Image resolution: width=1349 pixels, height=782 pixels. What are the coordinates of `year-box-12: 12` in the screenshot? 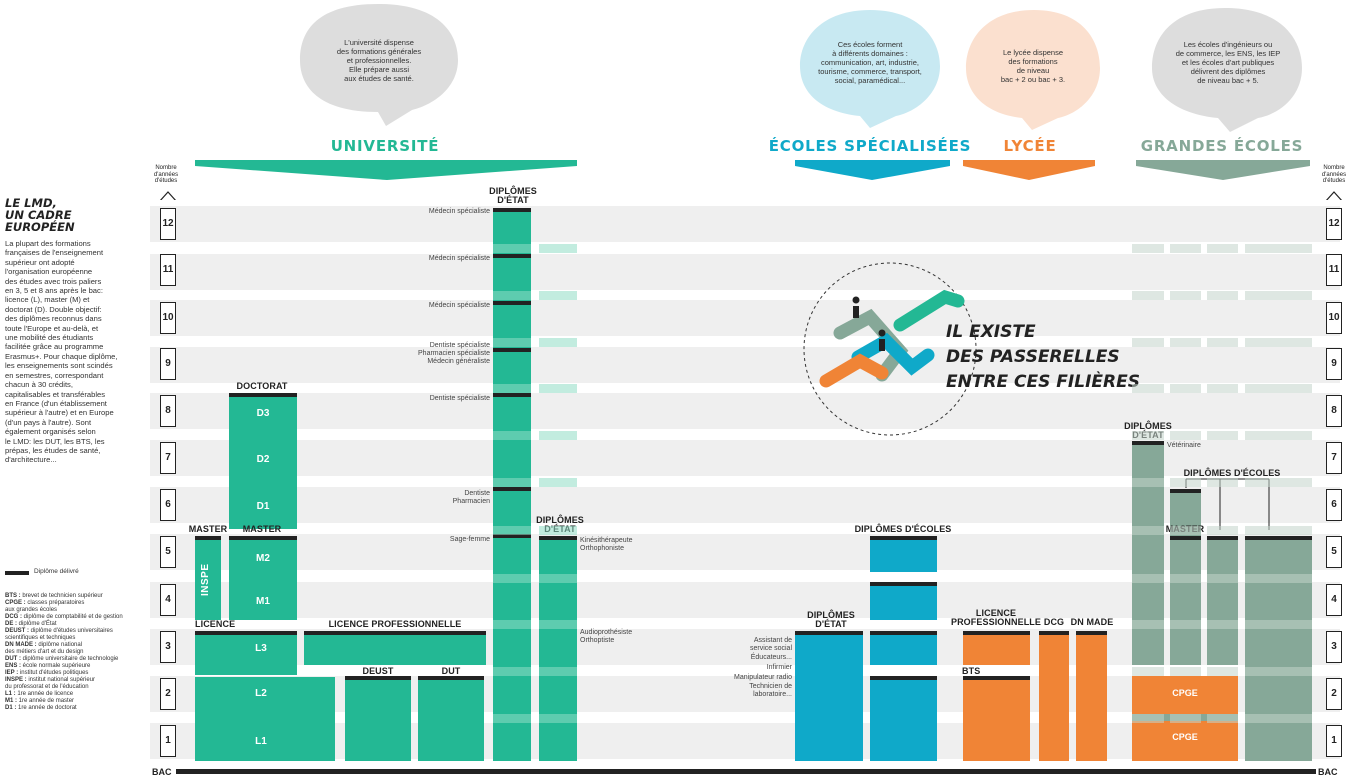 It's located at (1334, 224).